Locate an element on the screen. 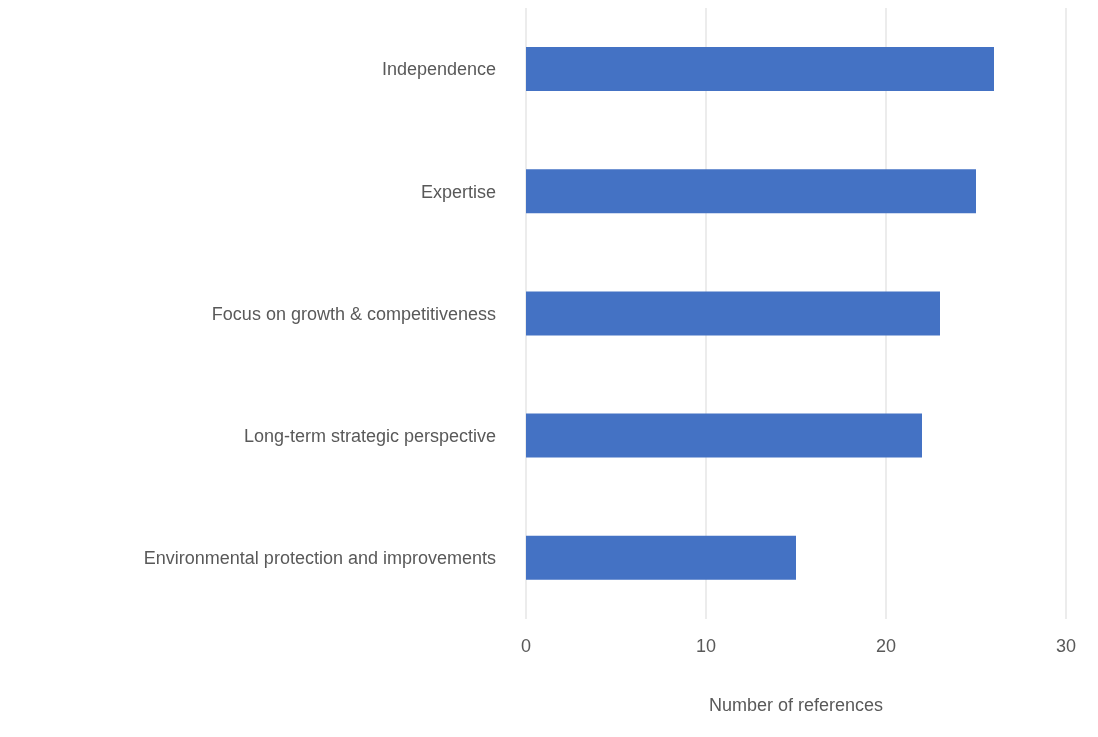  x-tick-label: 20 is located at coordinates (886, 645).